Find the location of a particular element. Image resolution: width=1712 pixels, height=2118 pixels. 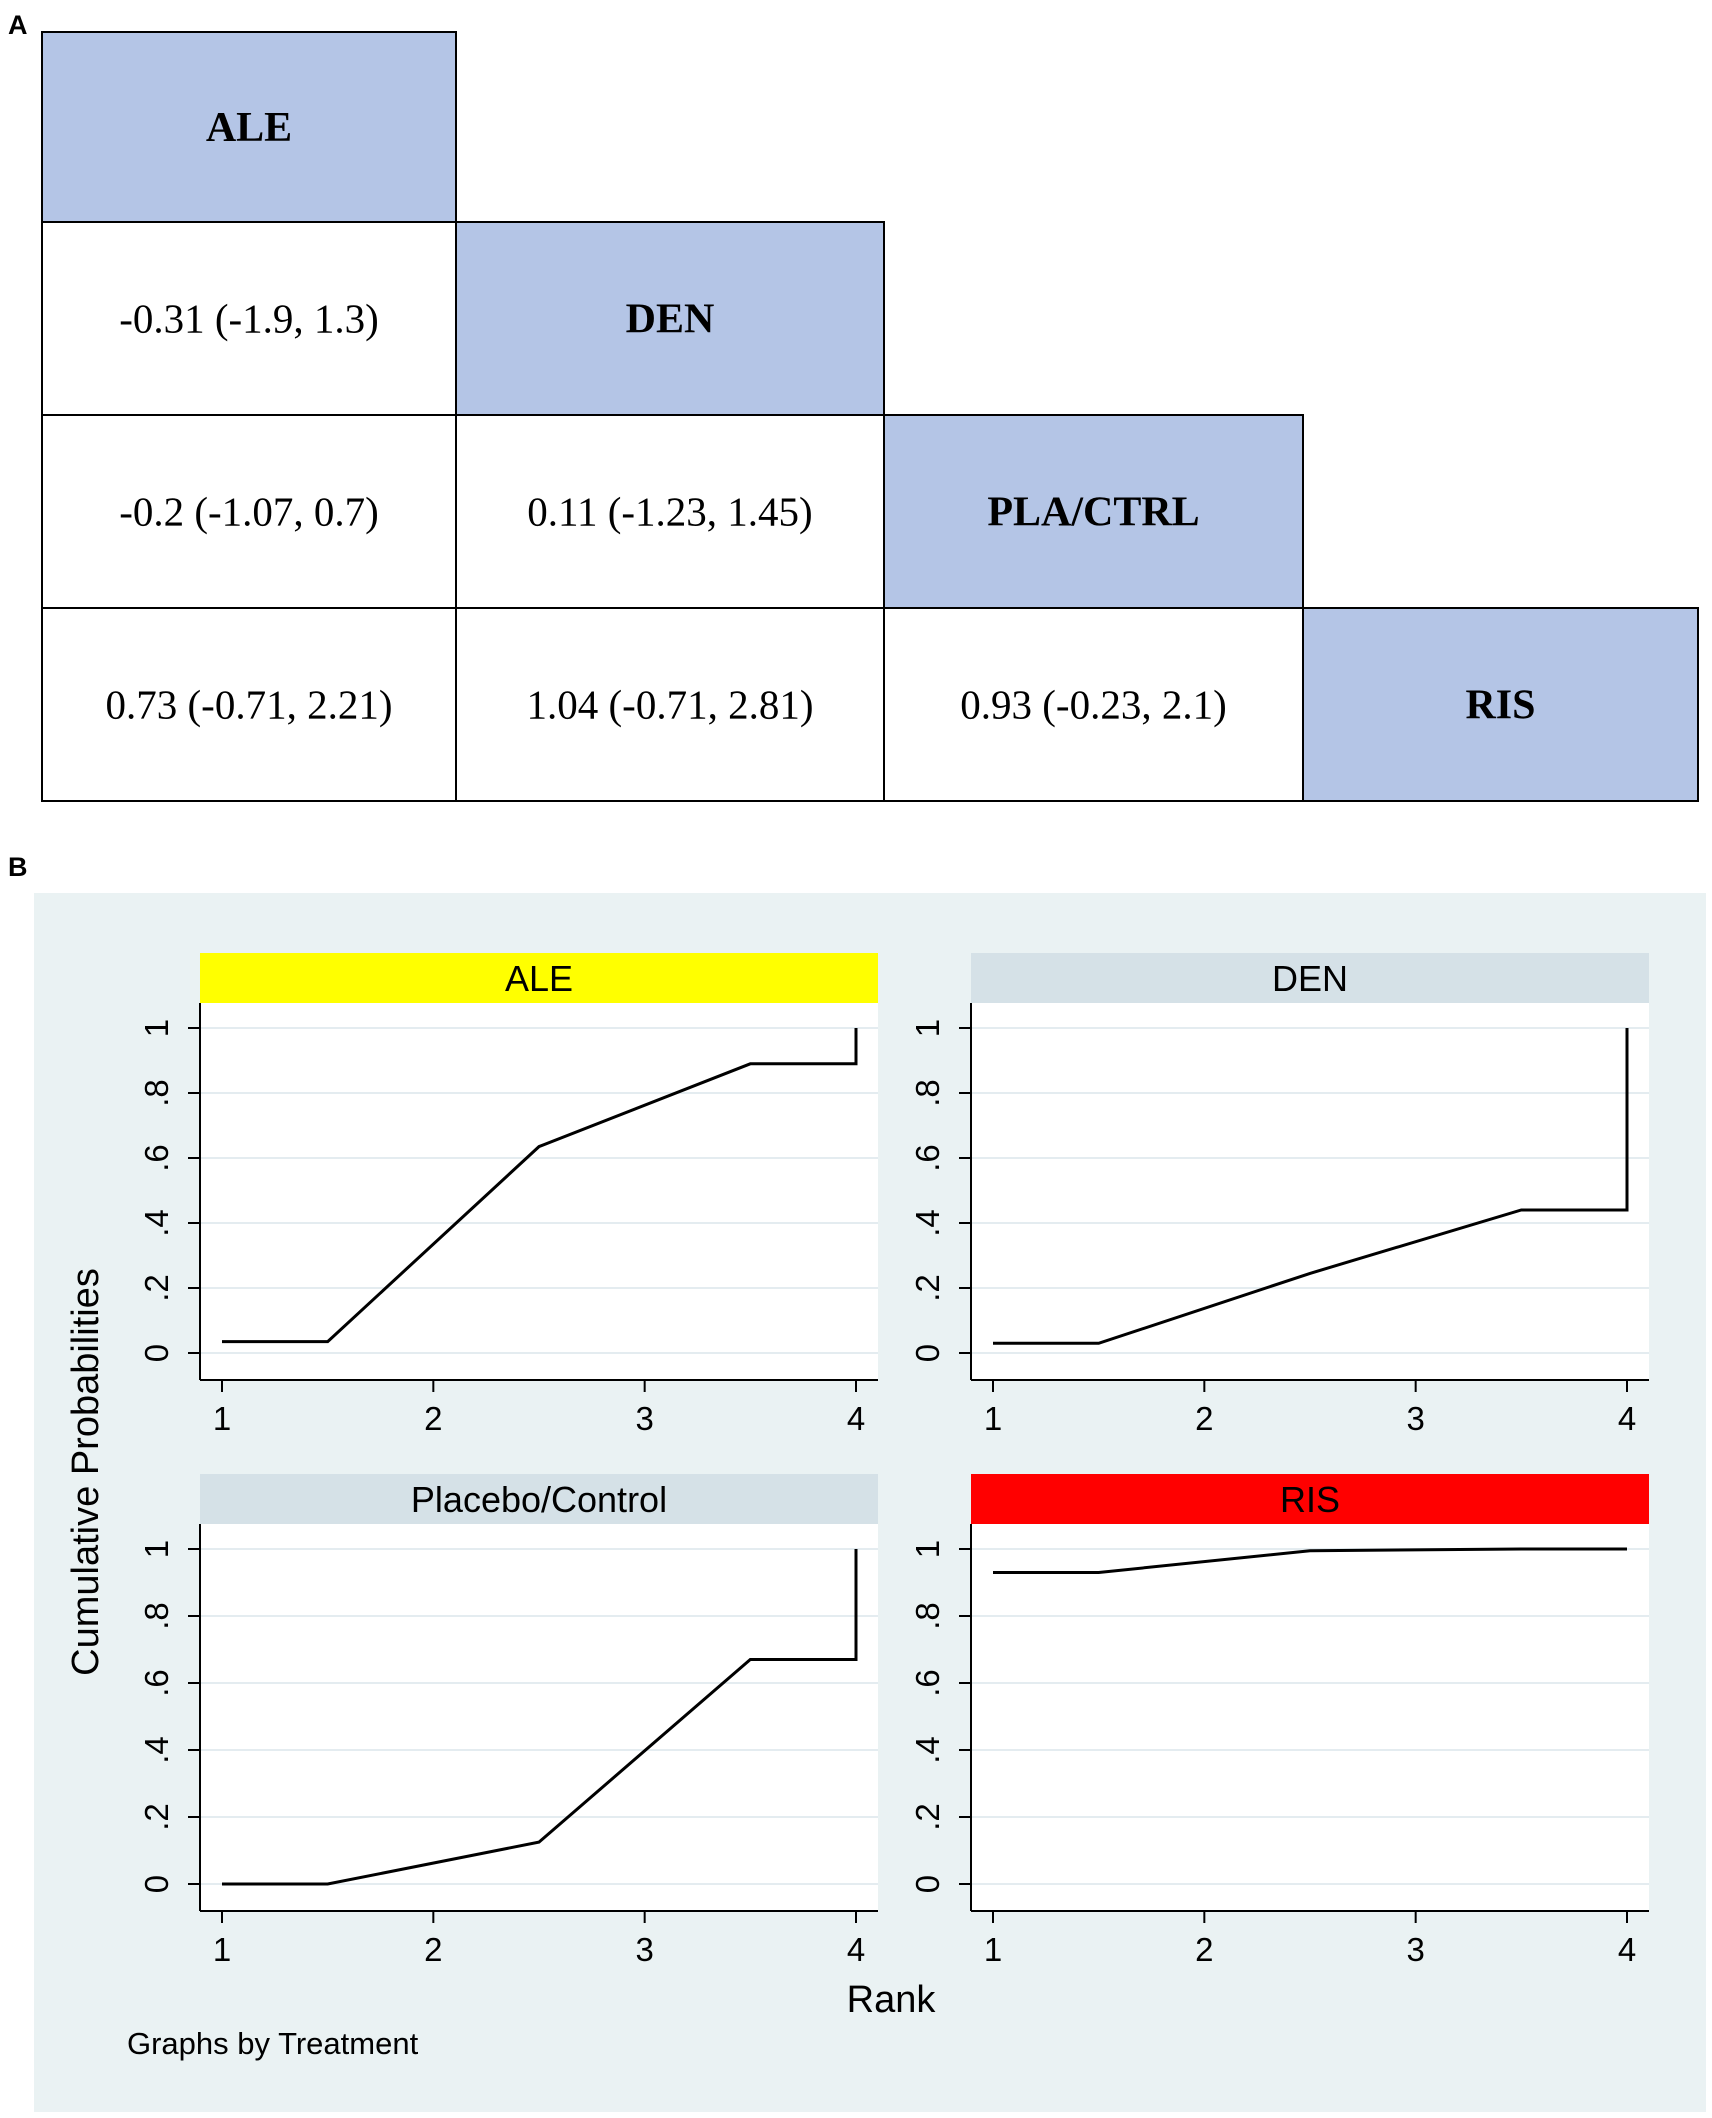

panel-title: DEN is located at coordinates (1310, 978).